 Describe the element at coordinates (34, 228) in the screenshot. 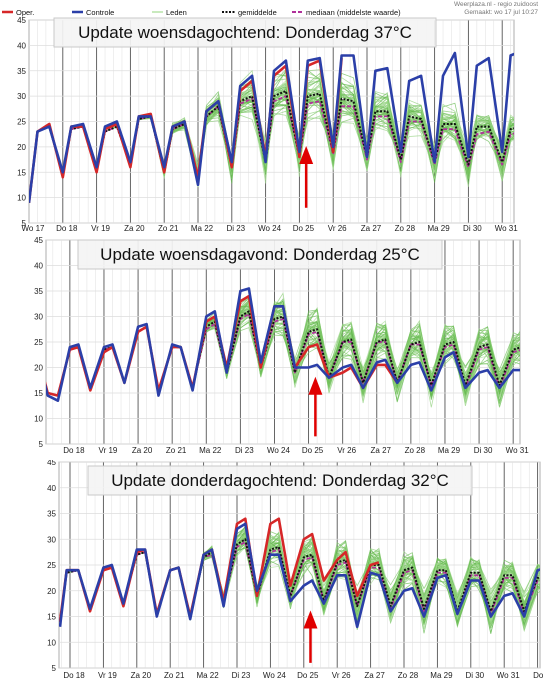

I see `x-tick-label: Wo 17` at that location.